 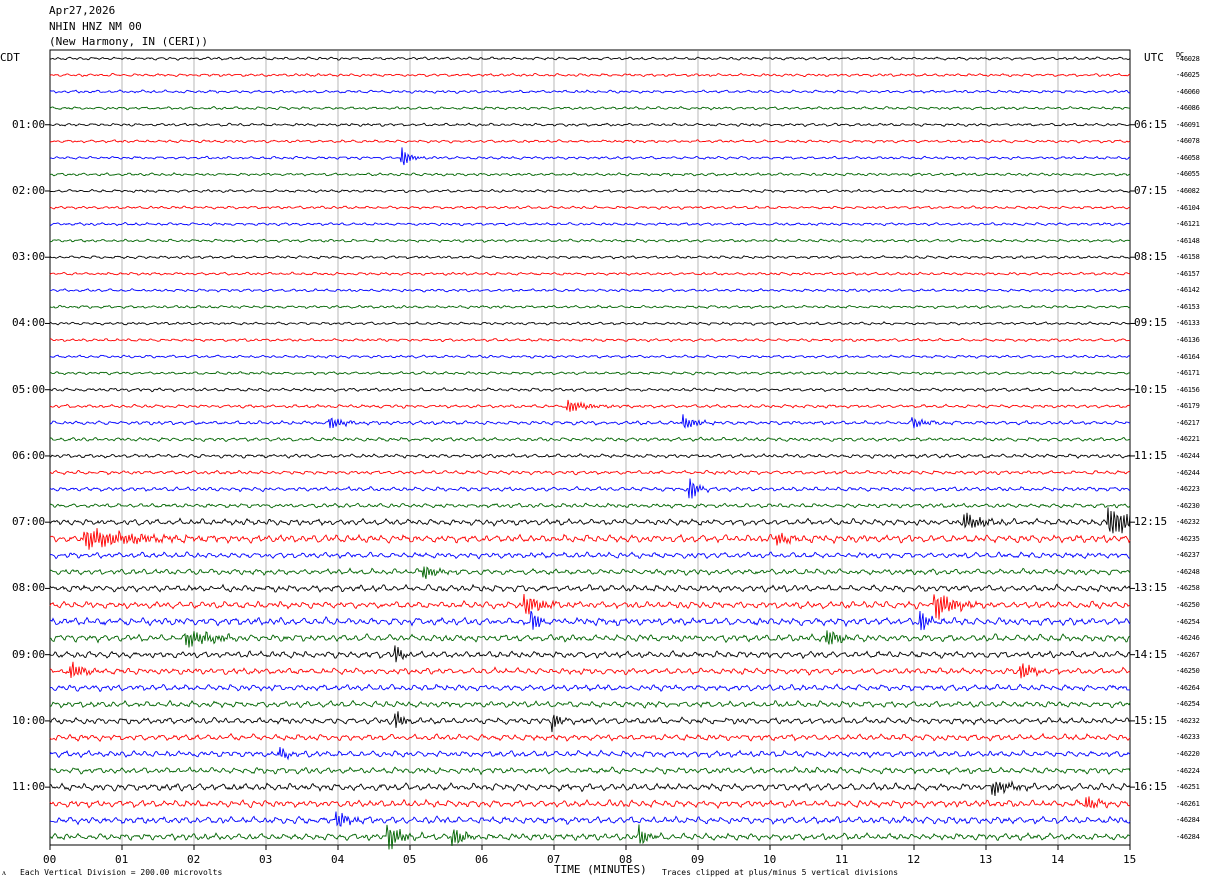 I want to click on x-tick-label: 14, so click(x=1058, y=859).